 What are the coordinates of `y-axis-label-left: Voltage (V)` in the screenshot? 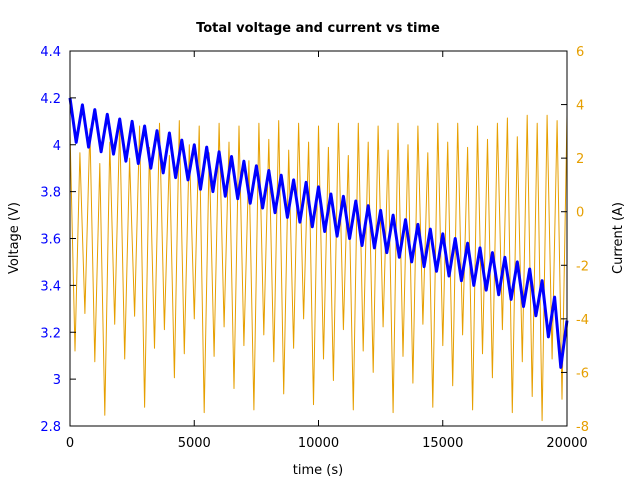 It's located at (14, 238).